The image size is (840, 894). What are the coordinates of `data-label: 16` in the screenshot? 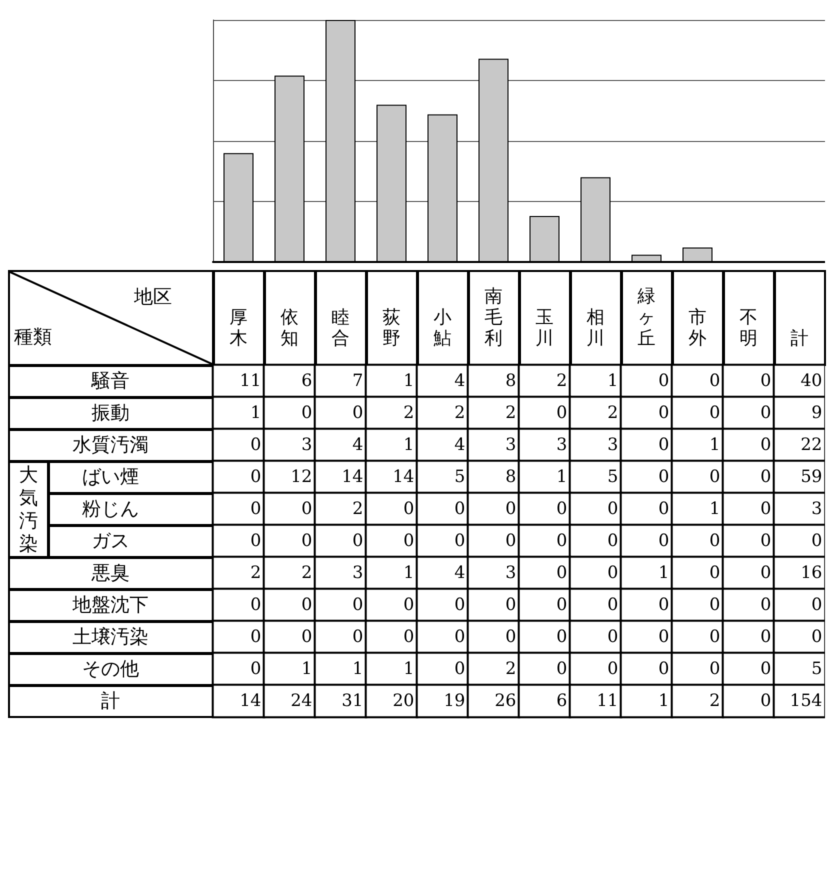 It's located at (811, 573).